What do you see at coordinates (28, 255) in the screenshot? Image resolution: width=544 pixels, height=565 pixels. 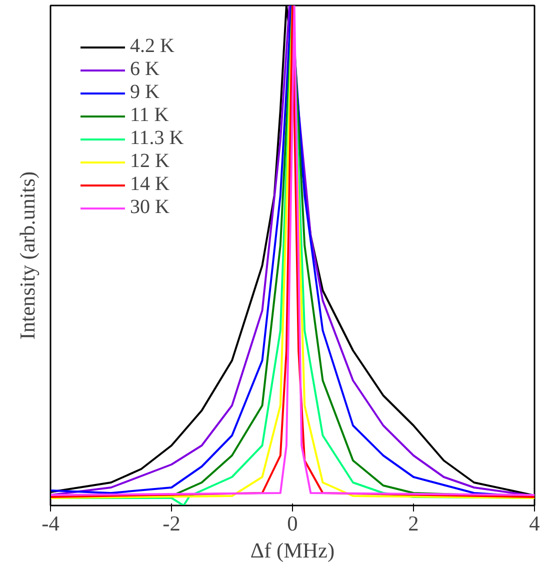 I see `y-axis-title: Intensity (arb.units)` at bounding box center [28, 255].